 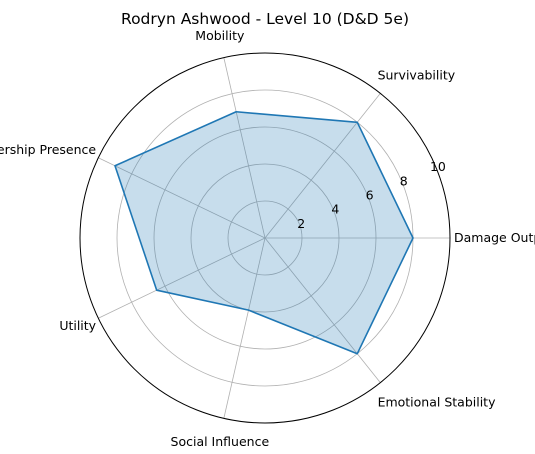 I want to click on tick-label-4: 4, so click(x=335, y=209).